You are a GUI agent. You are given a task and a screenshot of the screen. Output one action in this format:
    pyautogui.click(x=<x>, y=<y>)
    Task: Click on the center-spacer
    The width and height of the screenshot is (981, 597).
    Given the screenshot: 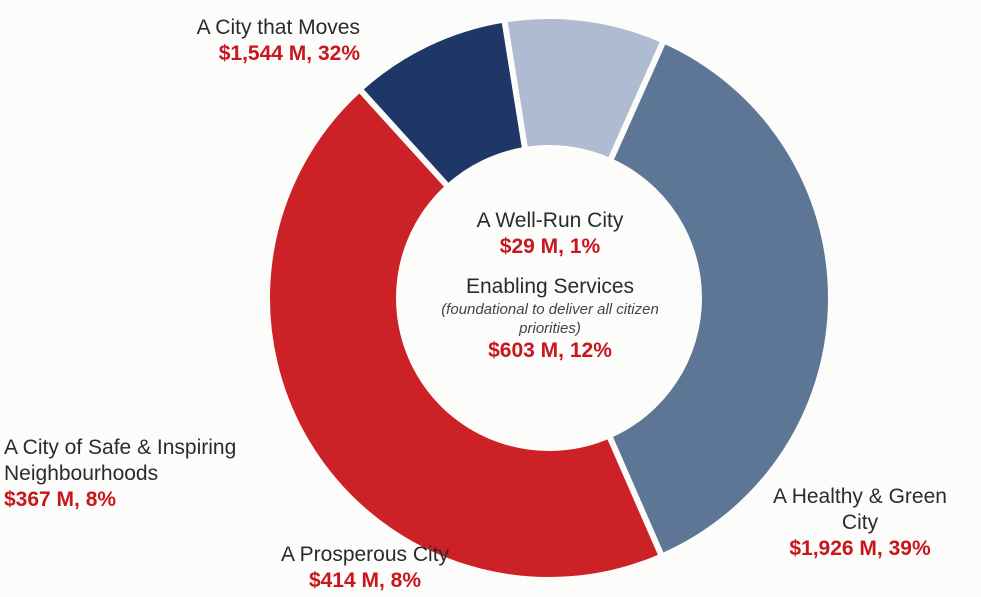 What is the action you would take?
    pyautogui.click(x=550, y=267)
    